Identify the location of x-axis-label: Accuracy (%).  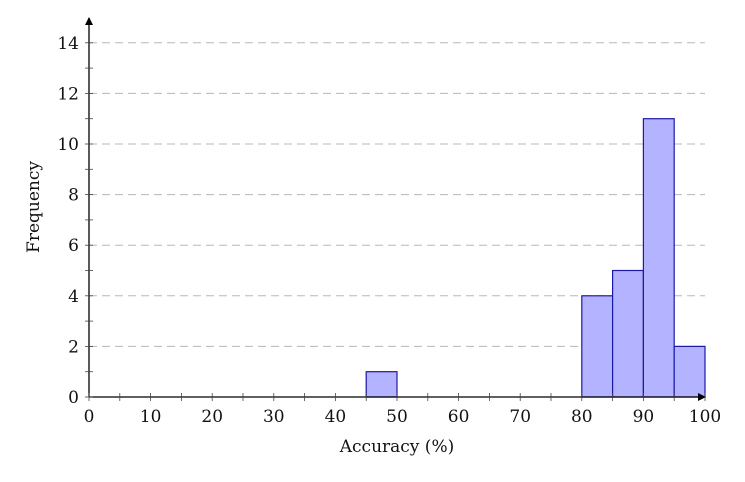
(396, 447).